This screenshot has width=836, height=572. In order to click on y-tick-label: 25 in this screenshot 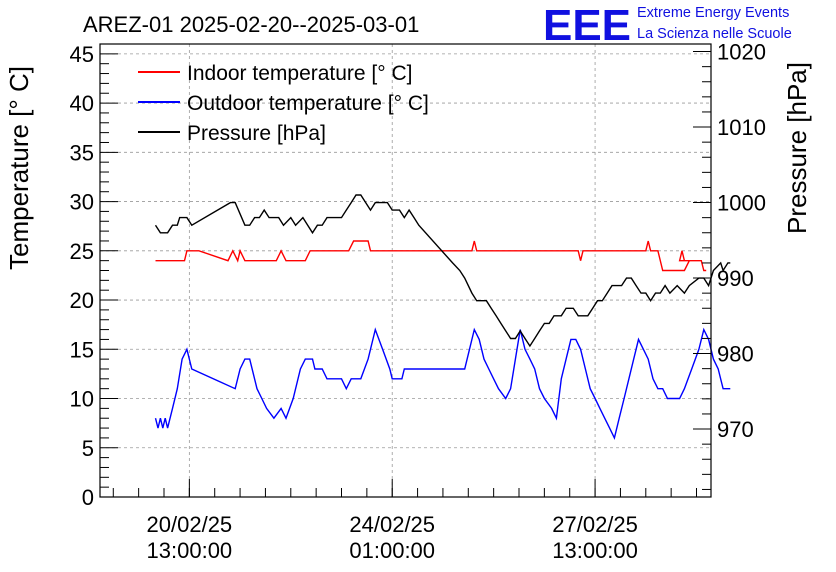, I will do `click(82, 251)`.